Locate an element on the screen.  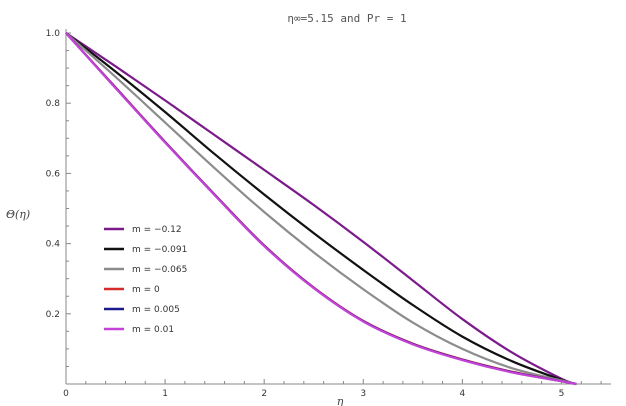
y-tick-label: 0.4 is located at coordinates (53, 245).